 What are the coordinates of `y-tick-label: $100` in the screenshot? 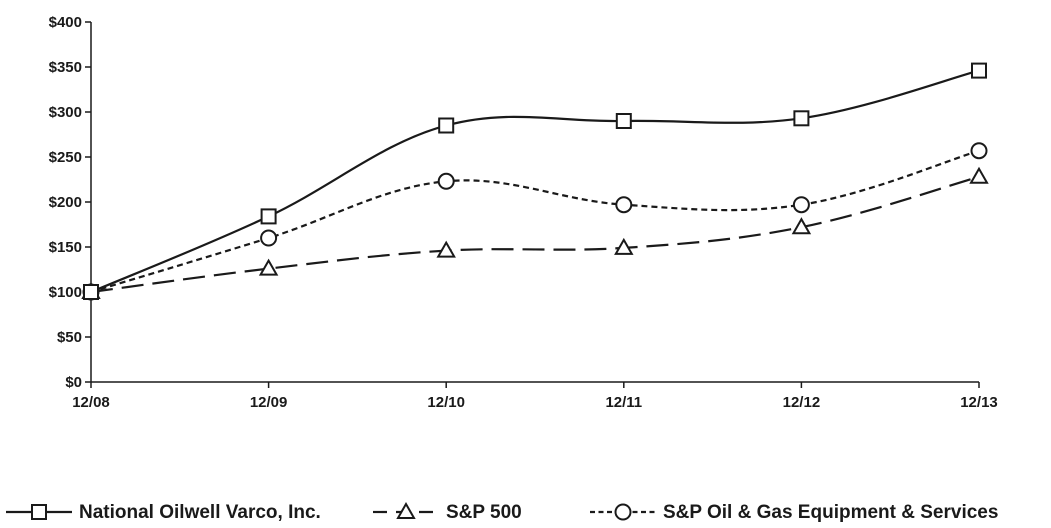 It's located at (65, 292).